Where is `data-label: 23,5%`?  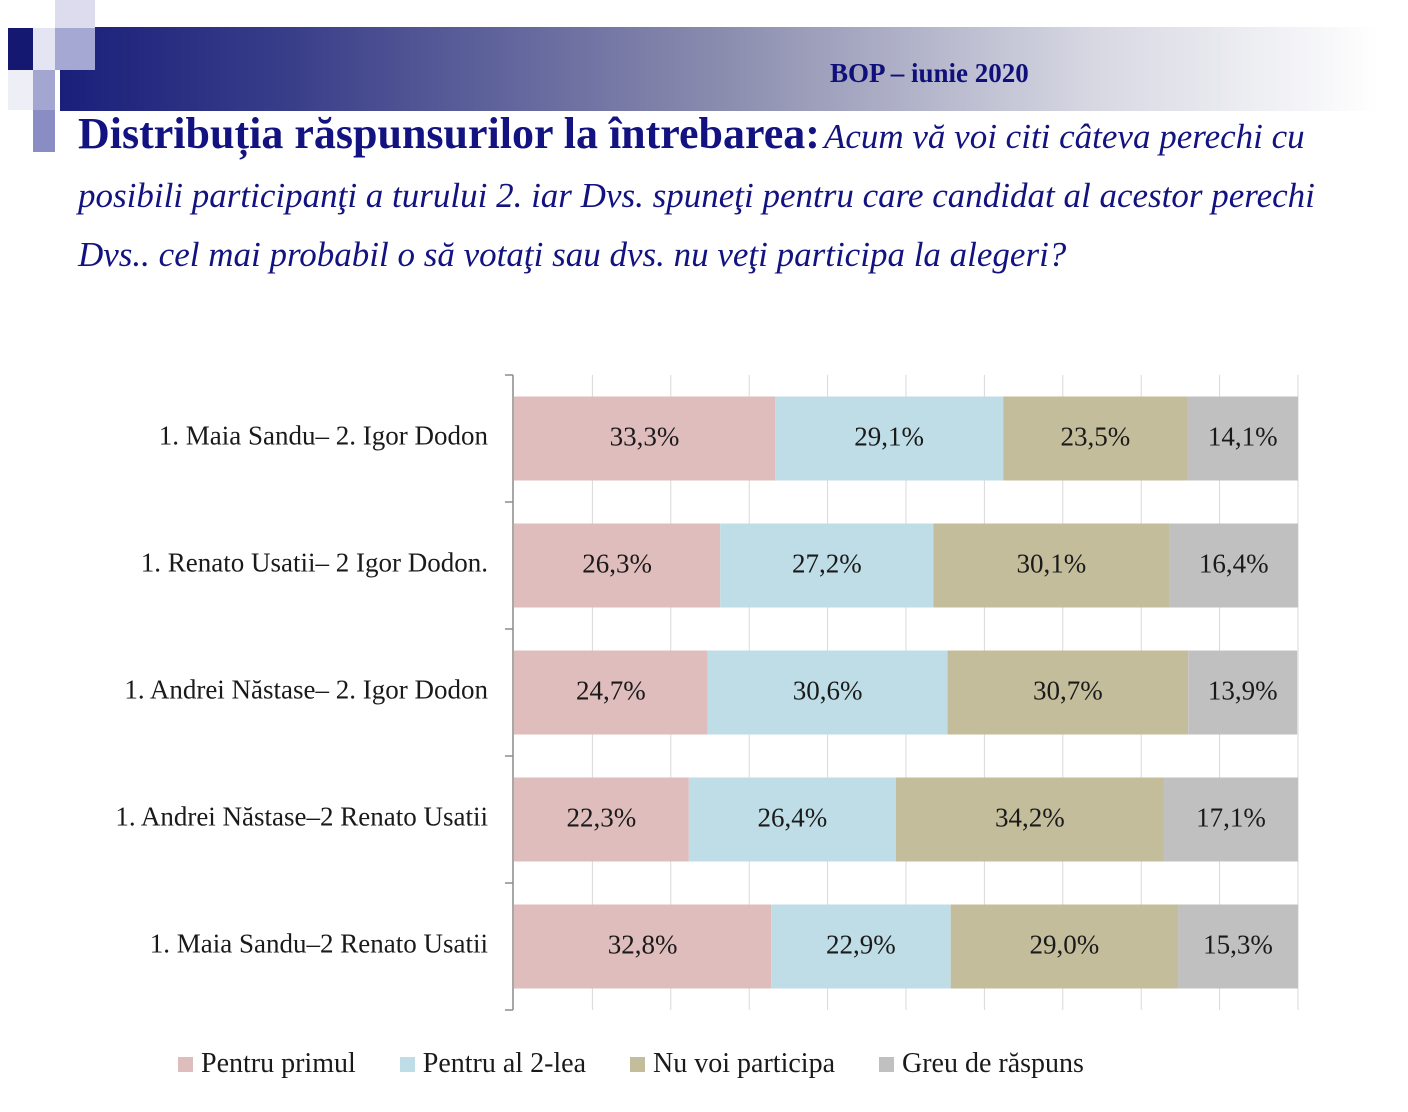 data-label: 23,5% is located at coordinates (1095, 437).